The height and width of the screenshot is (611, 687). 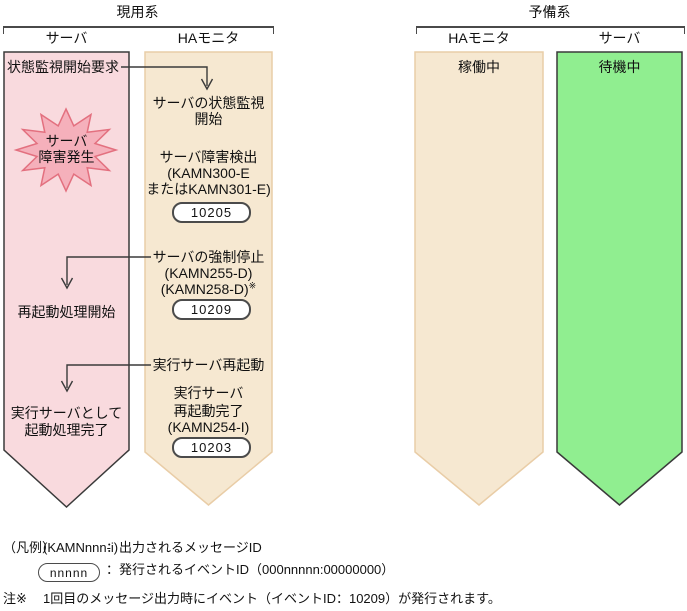 What do you see at coordinates (208, 365) in the screenshot?
I see `exec-server-restart-label: 実行サーバ再起動` at bounding box center [208, 365].